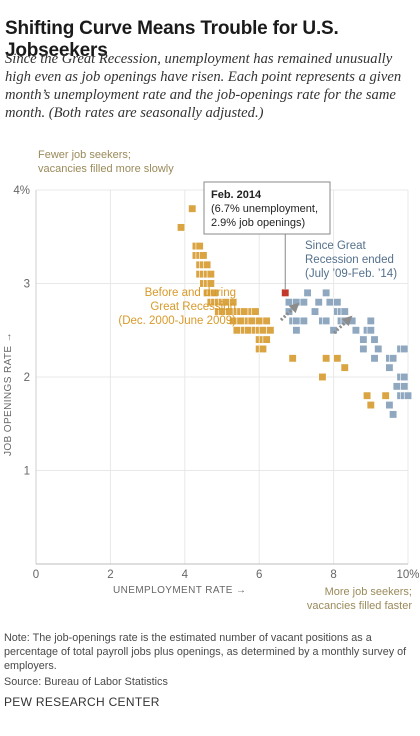 Image resolution: width=420 pixels, height=736 pixels. I want to click on after-series-label: (July ’09-Feb. ’14), so click(351, 274).